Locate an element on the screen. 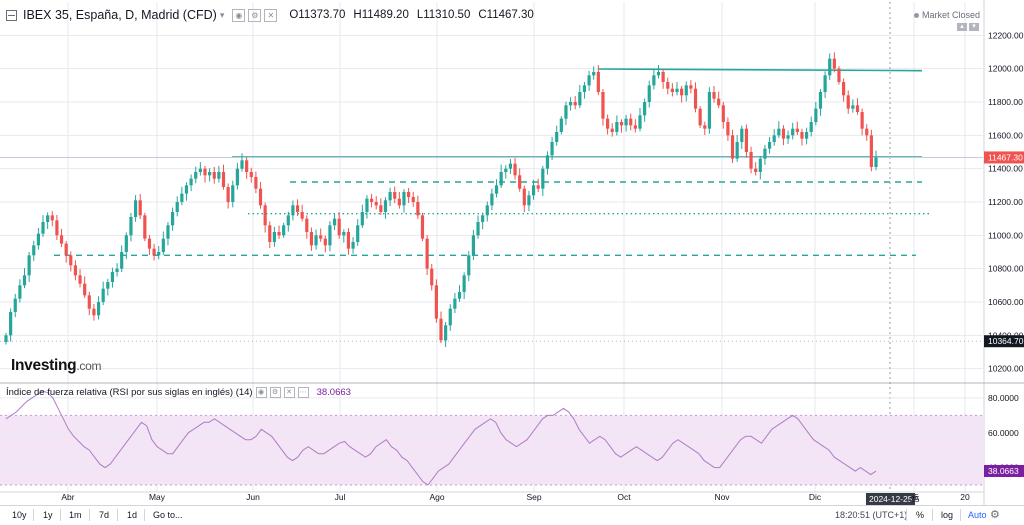 The image size is (1024, 525). price-tick-label: 11400.00 is located at coordinates (1005, 169).